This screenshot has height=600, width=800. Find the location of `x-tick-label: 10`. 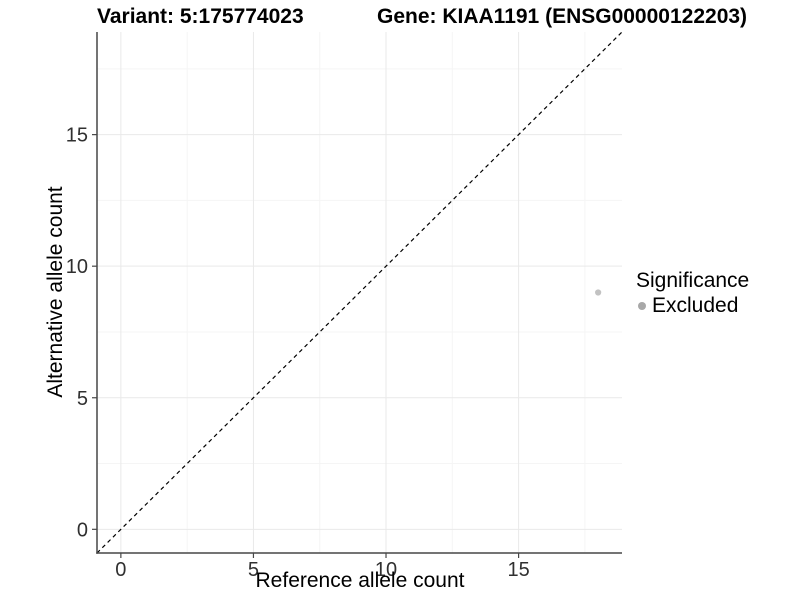

x-tick-label: 10 is located at coordinates (386, 570).